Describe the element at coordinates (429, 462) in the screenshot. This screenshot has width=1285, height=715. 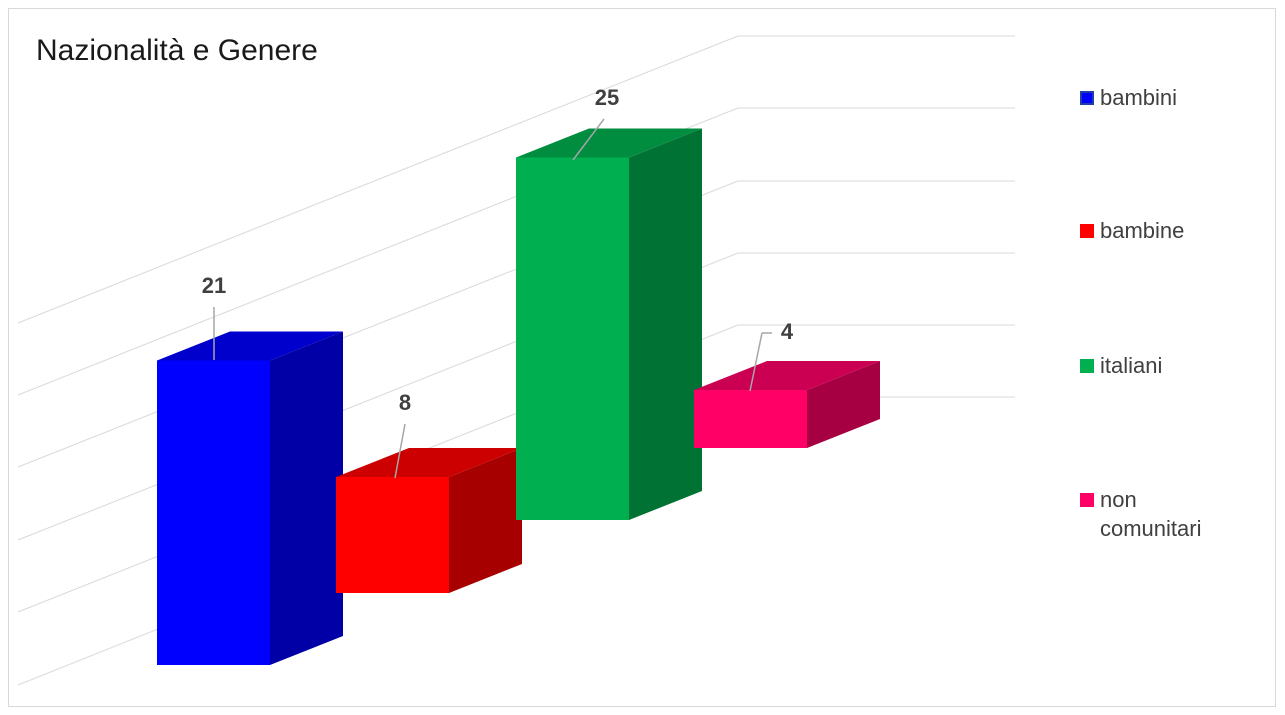
I see `bar-top-bambine` at that location.